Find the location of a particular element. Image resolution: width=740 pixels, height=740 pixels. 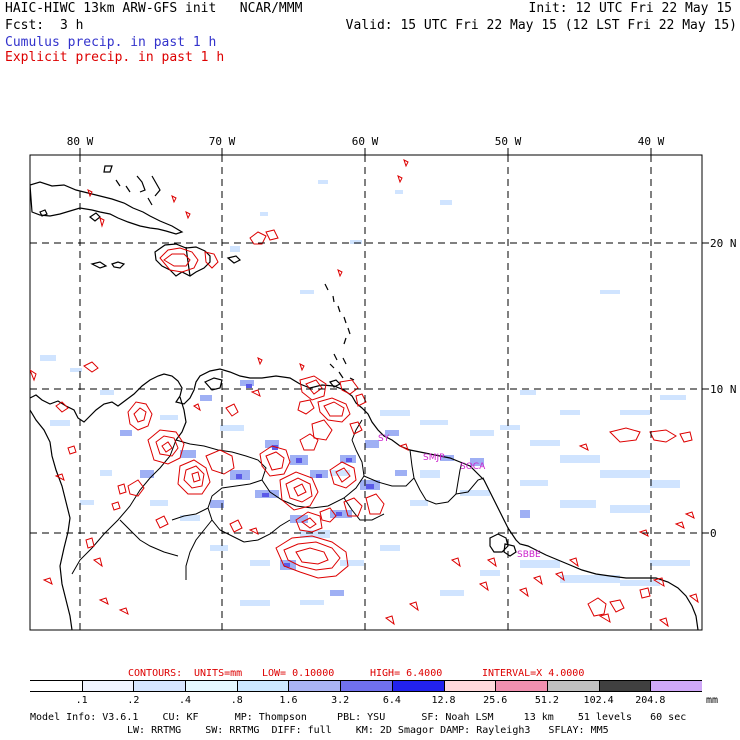

colorbar-label: .1 is located at coordinates (81, 700).